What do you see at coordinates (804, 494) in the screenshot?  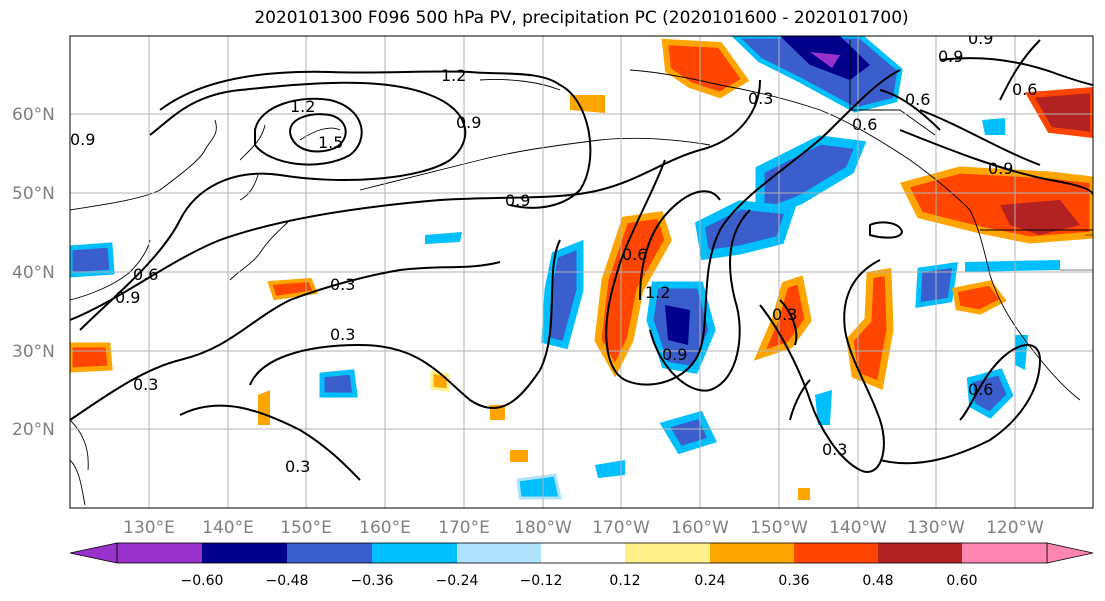 I see `precip-positive-148w-15n` at bounding box center [804, 494].